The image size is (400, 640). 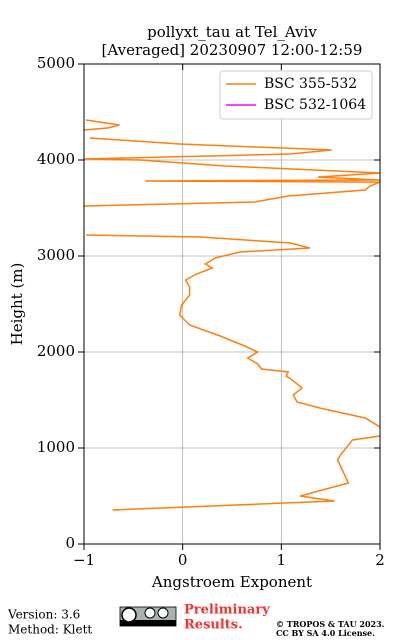 I want to click on y-tick-label: 2000, so click(x=56, y=351).